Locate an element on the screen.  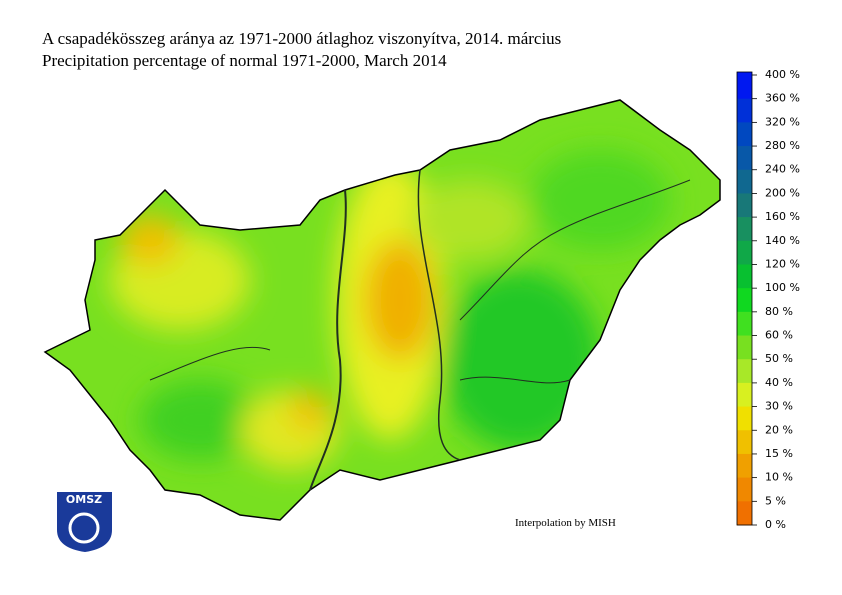
legend-label: 360 % is located at coordinates (782, 98).